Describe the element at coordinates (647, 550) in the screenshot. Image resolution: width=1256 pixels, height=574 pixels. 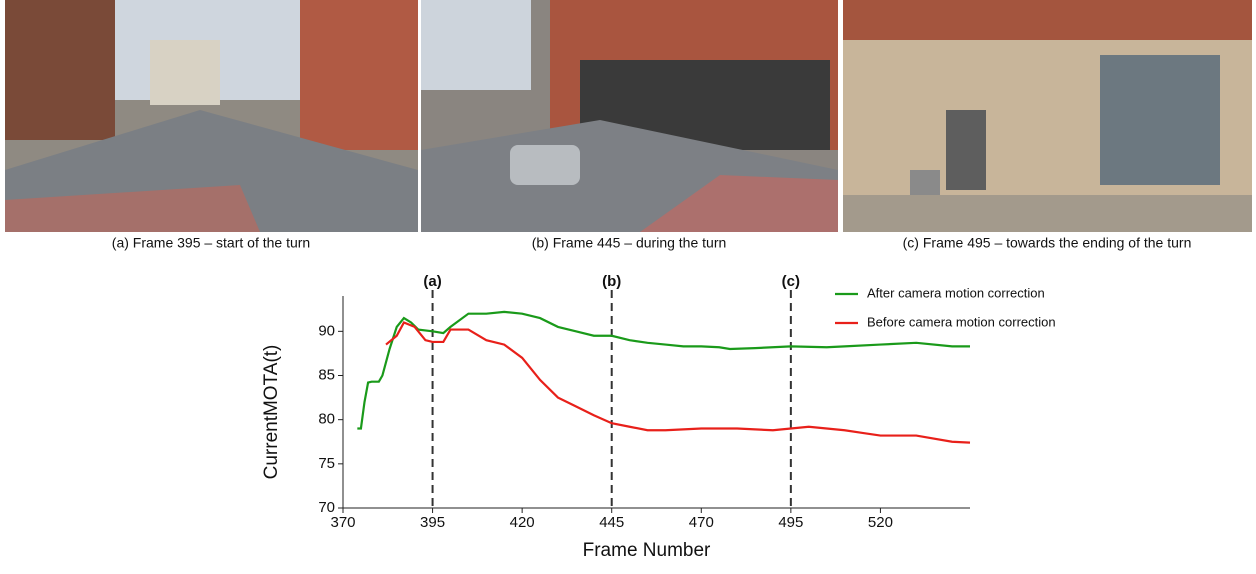
I see `x-axis-label: Frame Number` at that location.